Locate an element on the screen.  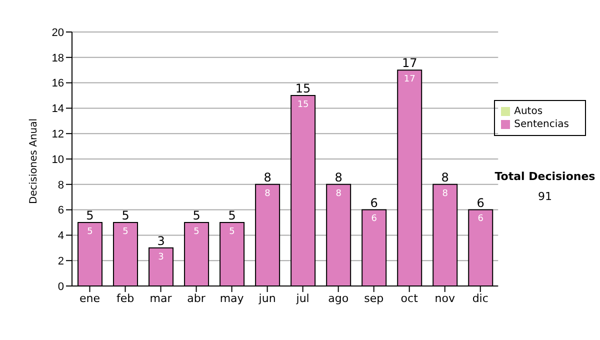
x-tick-label: dic is located at coordinates (480, 298).